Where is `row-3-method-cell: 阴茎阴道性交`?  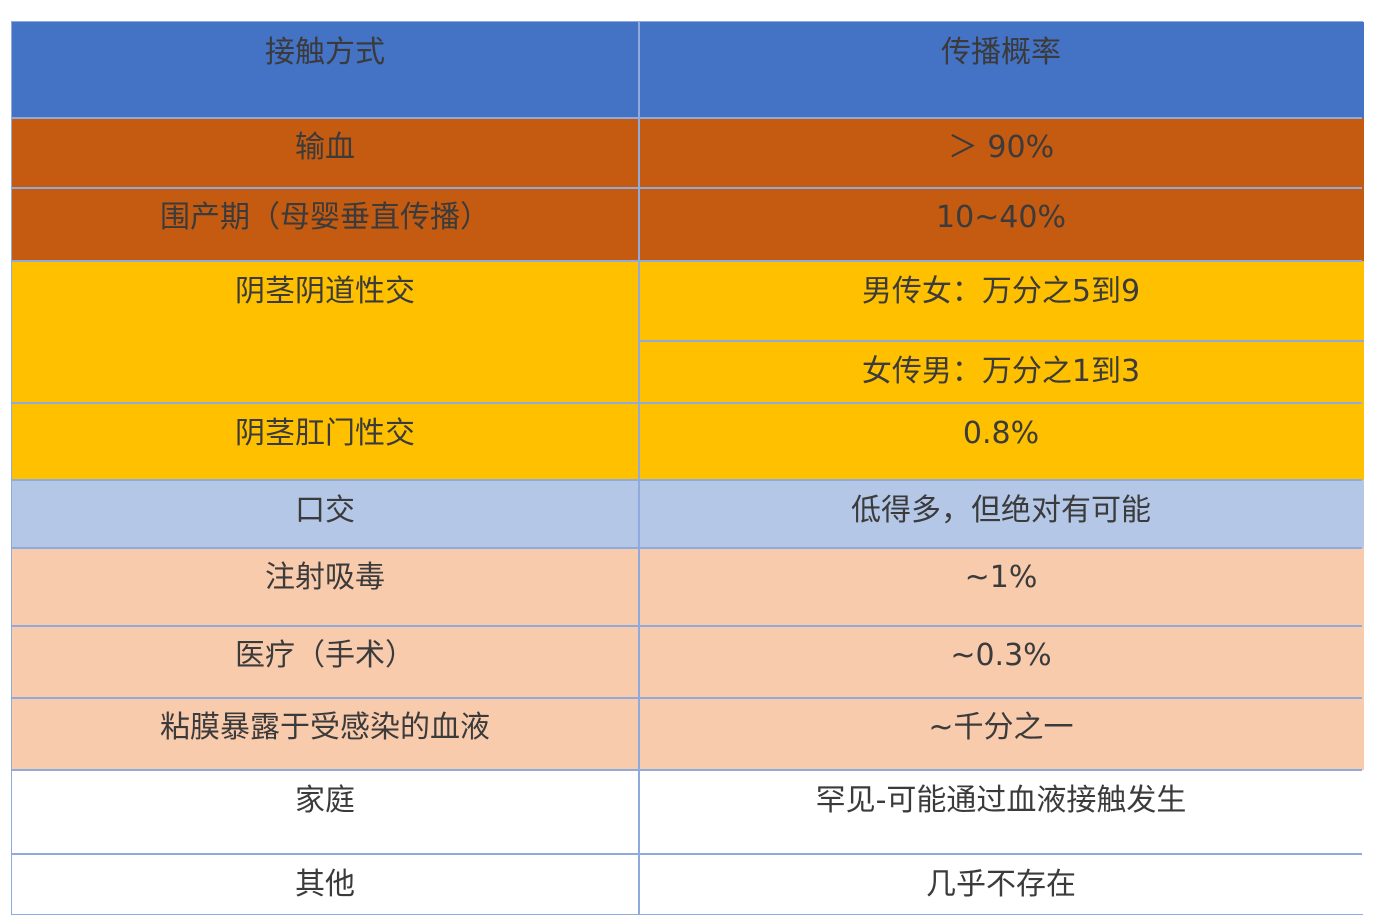
row-3-method-cell: 阴茎阴道性交 is located at coordinates (325, 332).